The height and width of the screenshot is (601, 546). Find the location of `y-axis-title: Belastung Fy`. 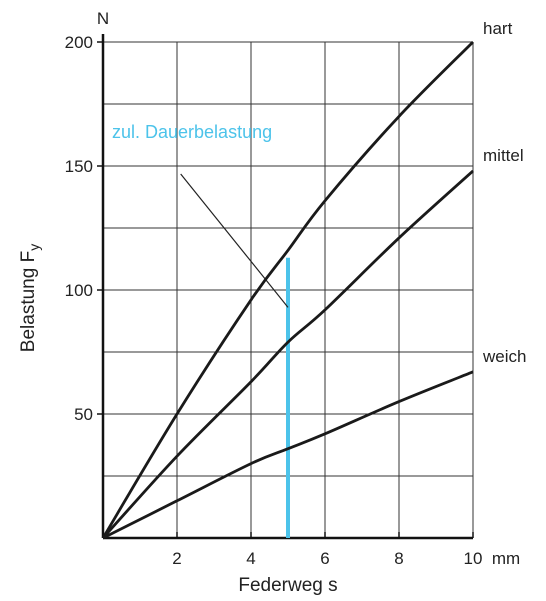

y-axis-title: Belastung Fy is located at coordinates (30, 298).